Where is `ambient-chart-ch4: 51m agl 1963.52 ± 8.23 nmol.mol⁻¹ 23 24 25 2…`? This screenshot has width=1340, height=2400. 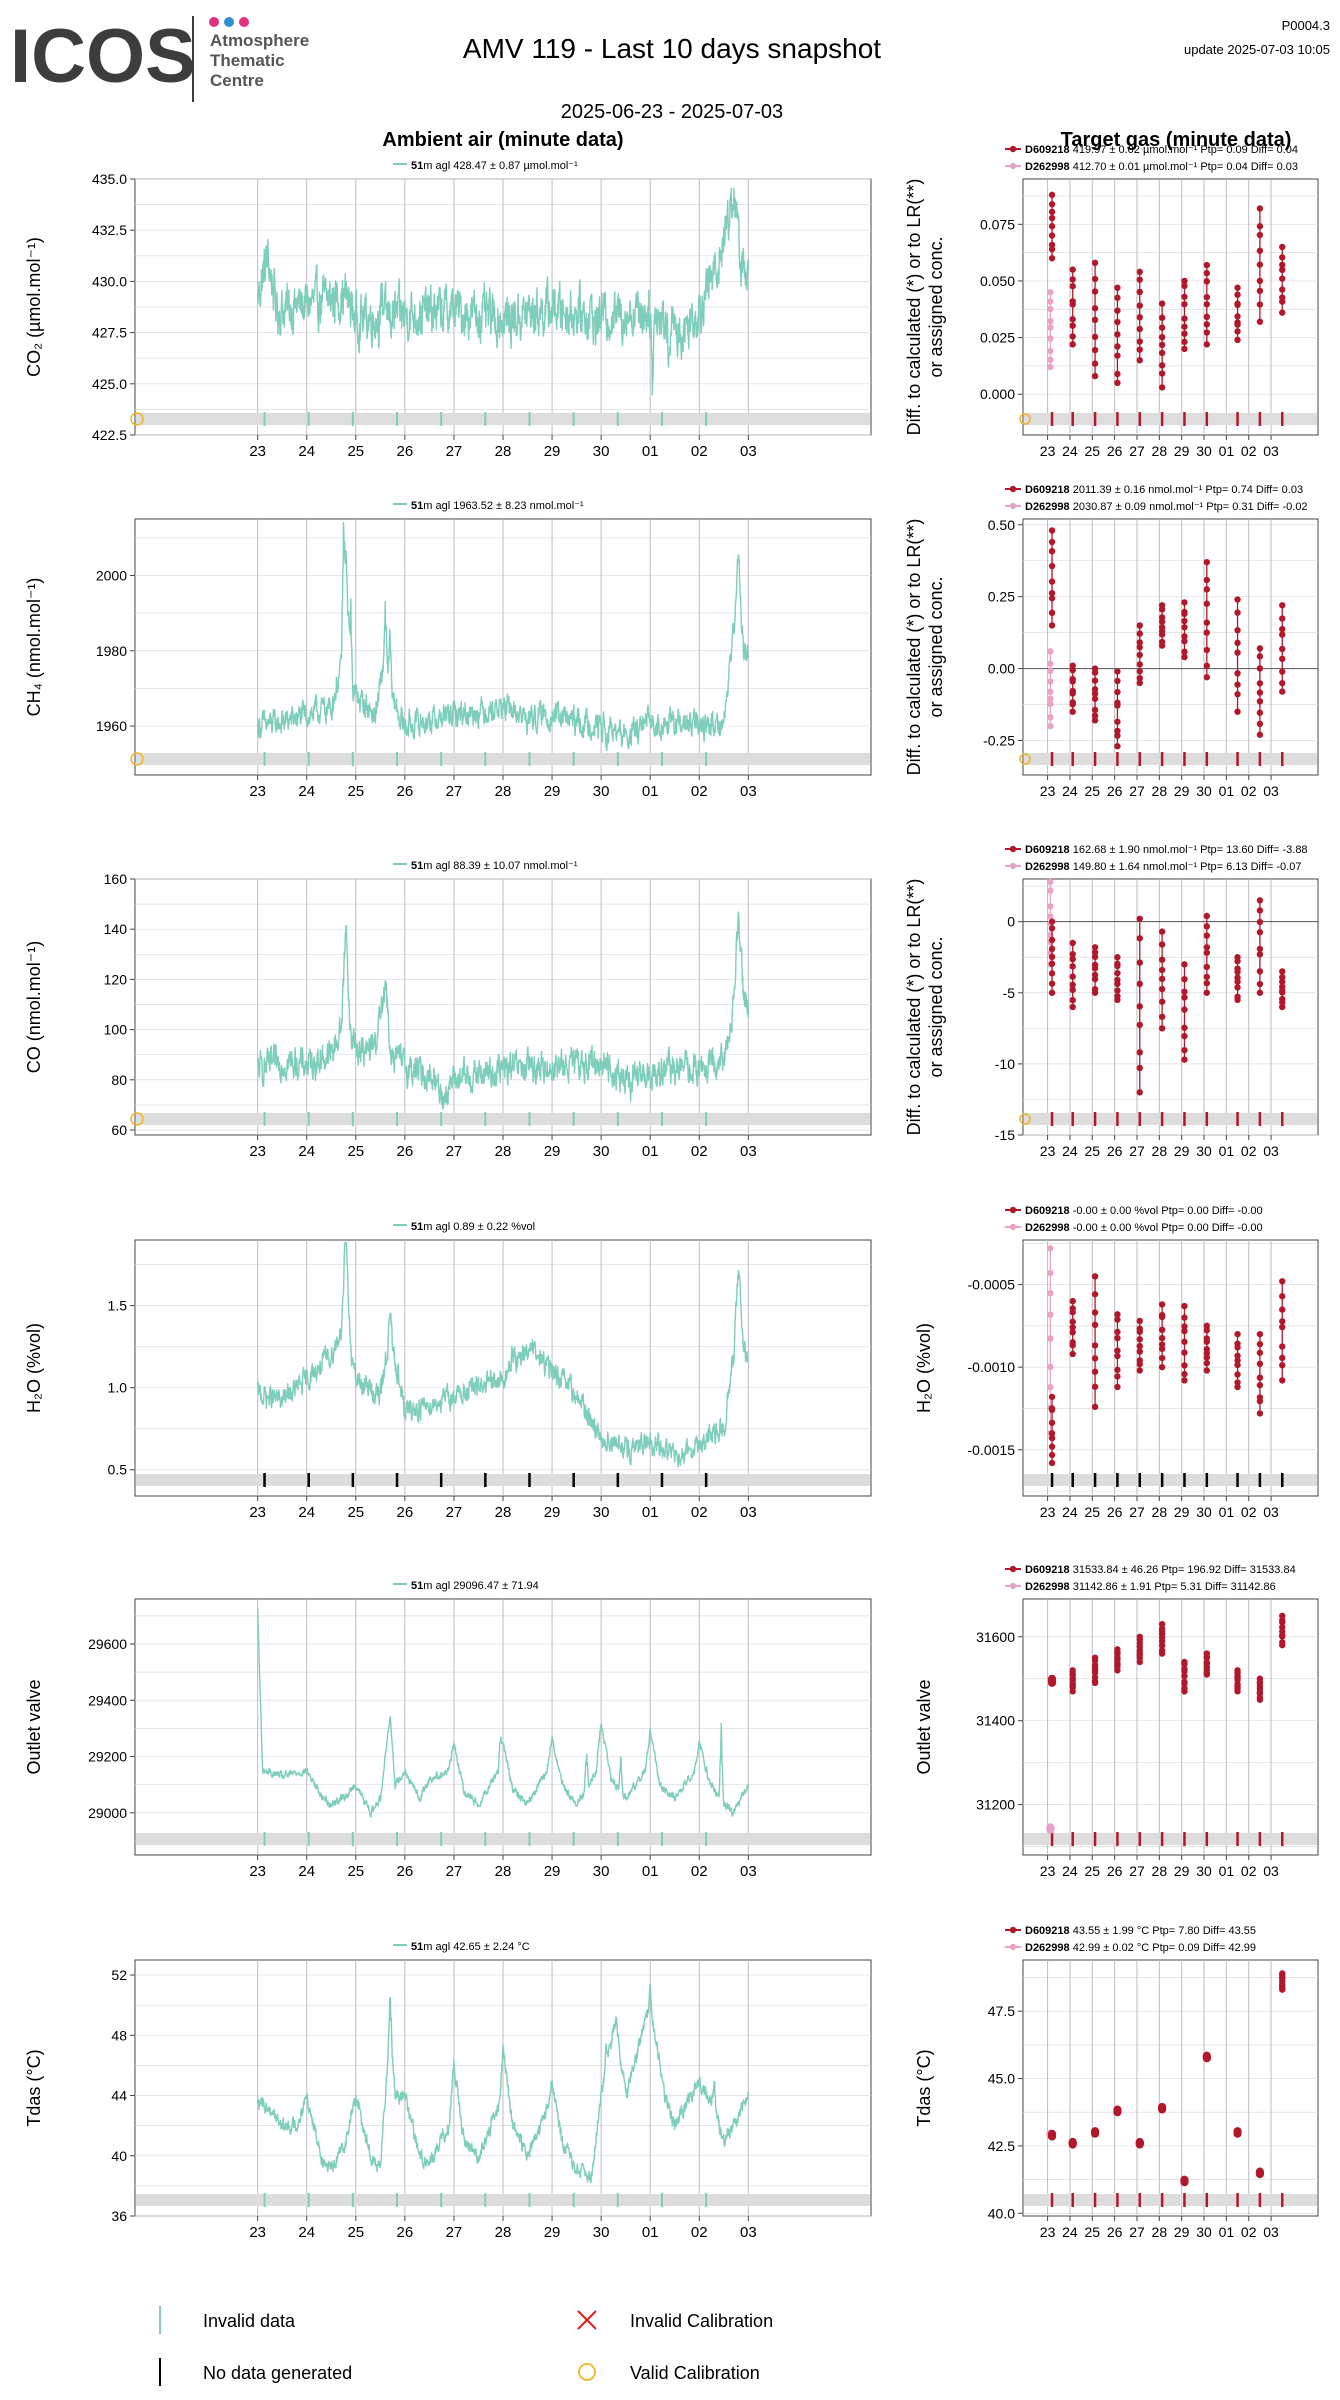 ambient-chart-ch4: 51m agl 1963.52 ± 8.23 nmol.mol⁻¹ 23 24 25 2… is located at coordinates (448, 650).